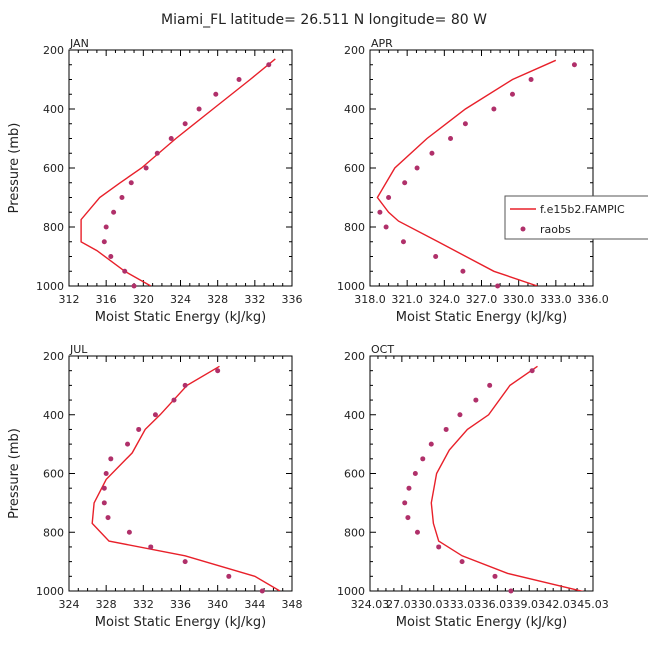  Describe the element at coordinates (593, 299) in the screenshot. I see `x-tick-label: 336.0` at that location.